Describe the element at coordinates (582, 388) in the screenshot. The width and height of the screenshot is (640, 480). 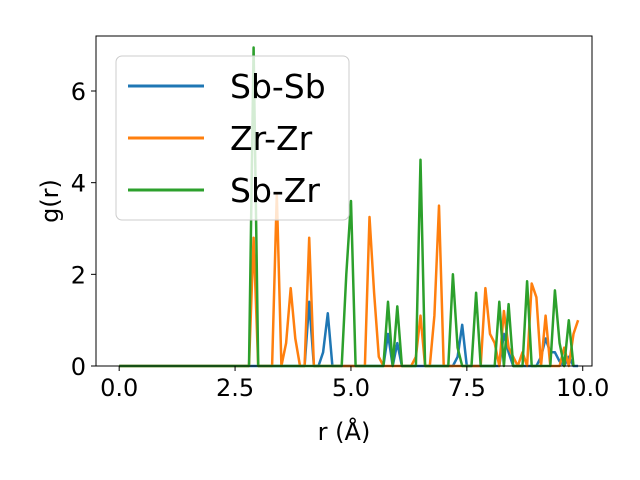
I see `x-tick-label: 10.0` at that location.